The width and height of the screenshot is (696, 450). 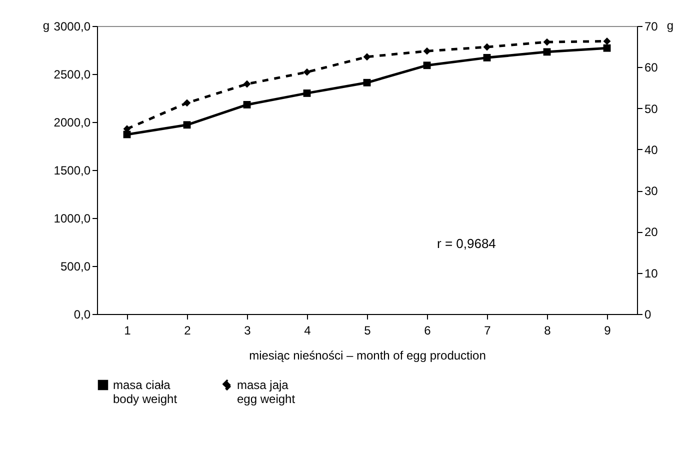 I want to click on y2-tick-label: 70, so click(x=651, y=27).